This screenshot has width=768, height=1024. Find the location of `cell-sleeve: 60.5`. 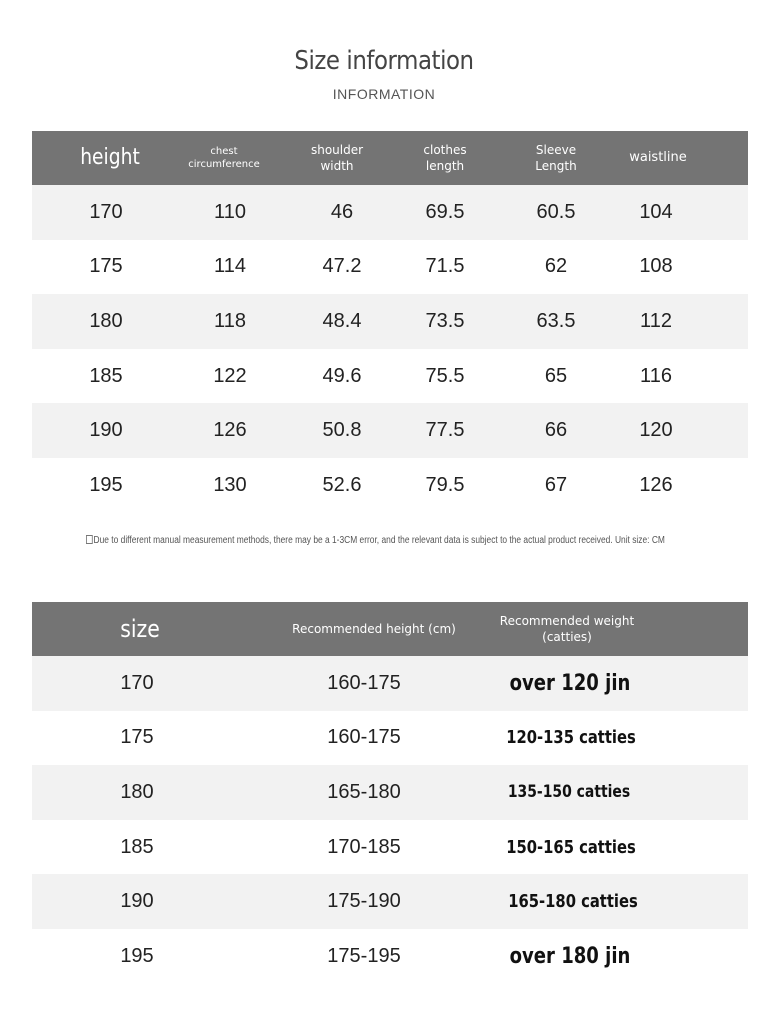

cell-sleeve: 60.5 is located at coordinates (556, 211).